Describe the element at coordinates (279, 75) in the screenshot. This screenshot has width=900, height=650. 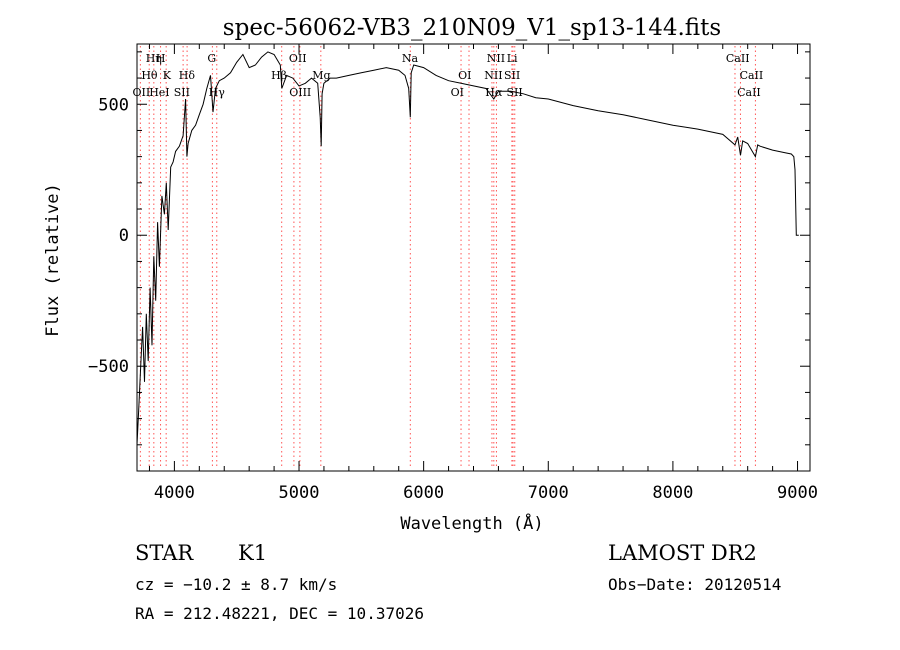
I see `line-label: Hβ` at that location.